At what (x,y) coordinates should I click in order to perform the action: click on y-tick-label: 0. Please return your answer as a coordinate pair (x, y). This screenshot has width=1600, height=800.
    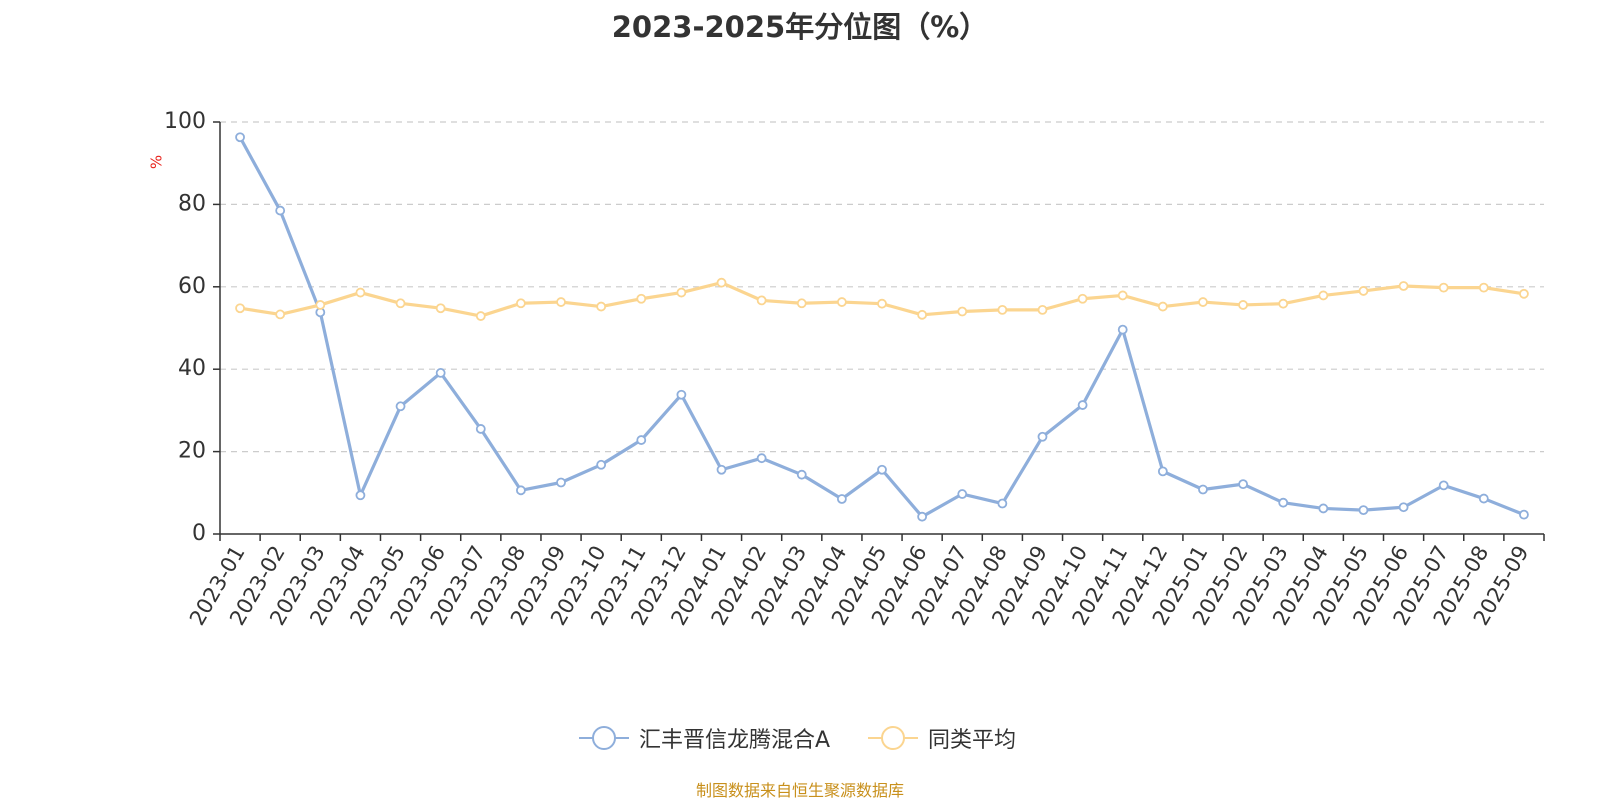
    Looking at the image, I should click on (199, 533).